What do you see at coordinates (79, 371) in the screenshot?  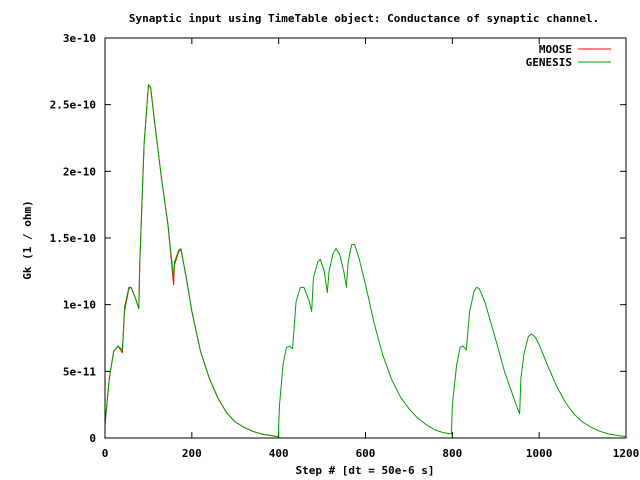 I see `y-tick-label: 5e-11` at bounding box center [79, 371].